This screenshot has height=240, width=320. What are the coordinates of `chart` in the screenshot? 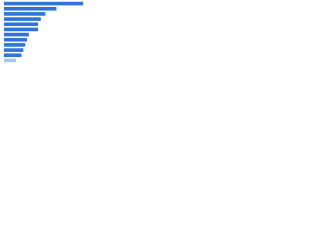 It's located at (44, 32).